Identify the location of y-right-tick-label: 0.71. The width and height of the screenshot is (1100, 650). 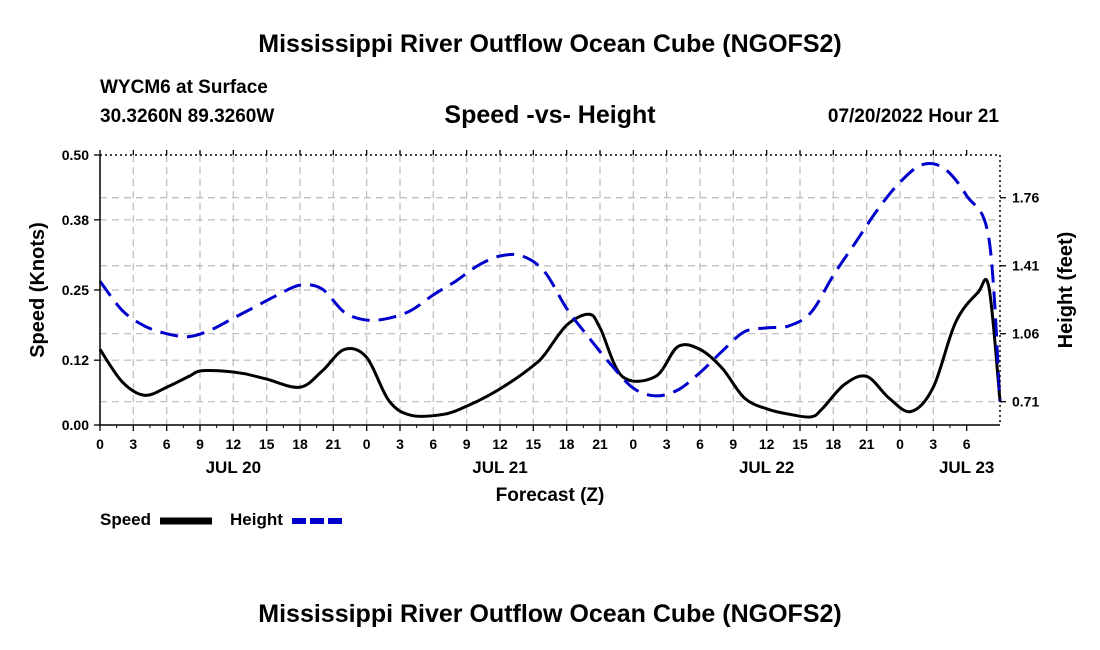
(1025, 402).